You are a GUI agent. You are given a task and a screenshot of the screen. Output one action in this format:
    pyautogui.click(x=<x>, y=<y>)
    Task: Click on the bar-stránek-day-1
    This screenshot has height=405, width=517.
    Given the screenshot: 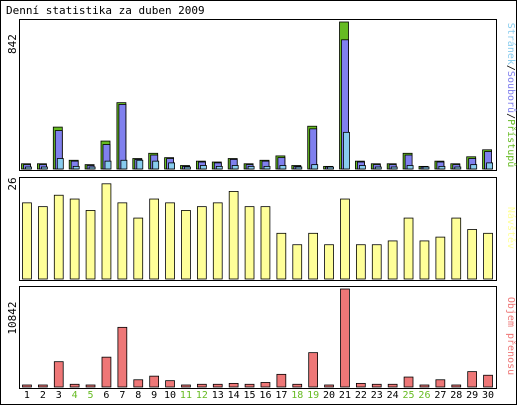 What is the action you would take?
    pyautogui.click(x=28, y=168)
    